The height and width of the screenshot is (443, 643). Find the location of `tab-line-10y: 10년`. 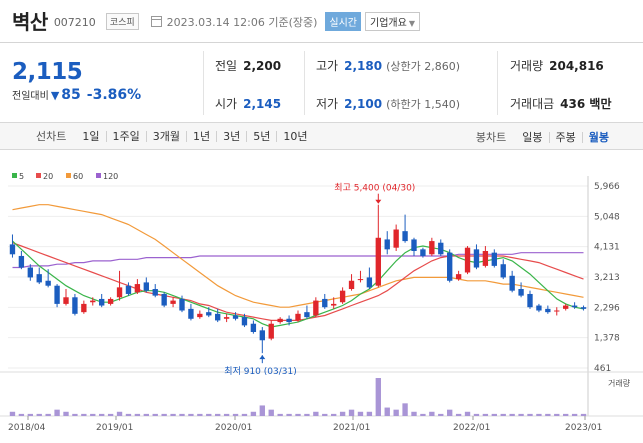

tab-line-10y: 10년 is located at coordinates (294, 136).